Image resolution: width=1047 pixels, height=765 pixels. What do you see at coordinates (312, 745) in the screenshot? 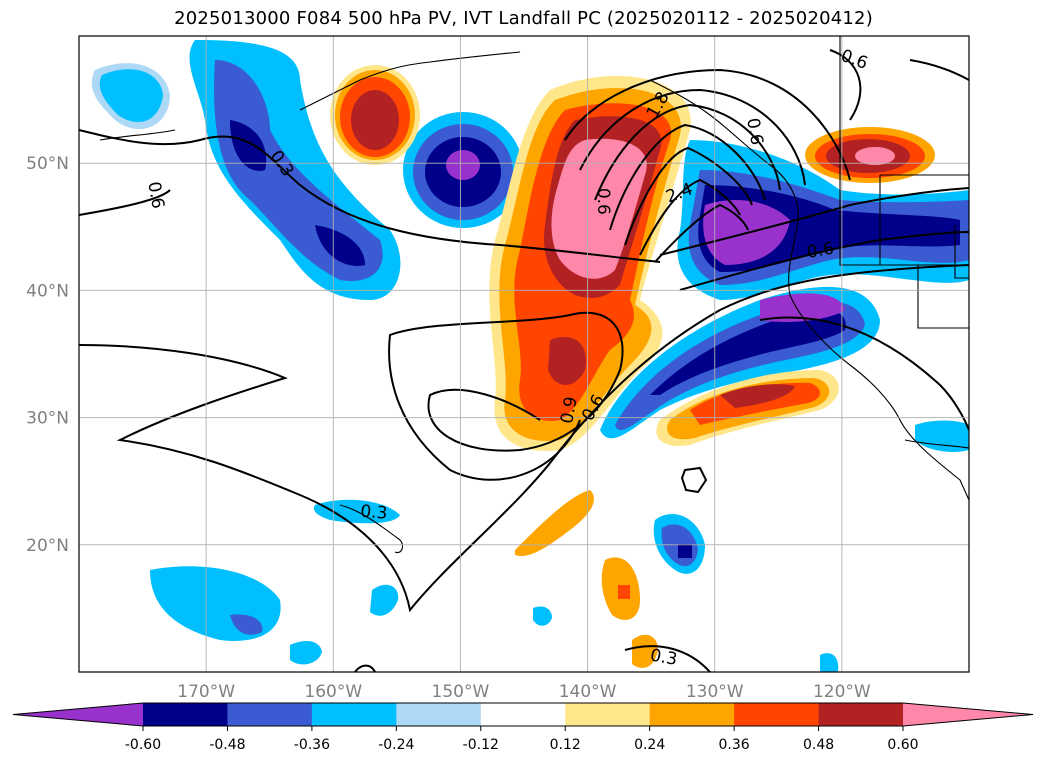
I see `colorbar-tick-label: -0.36` at bounding box center [312, 745].